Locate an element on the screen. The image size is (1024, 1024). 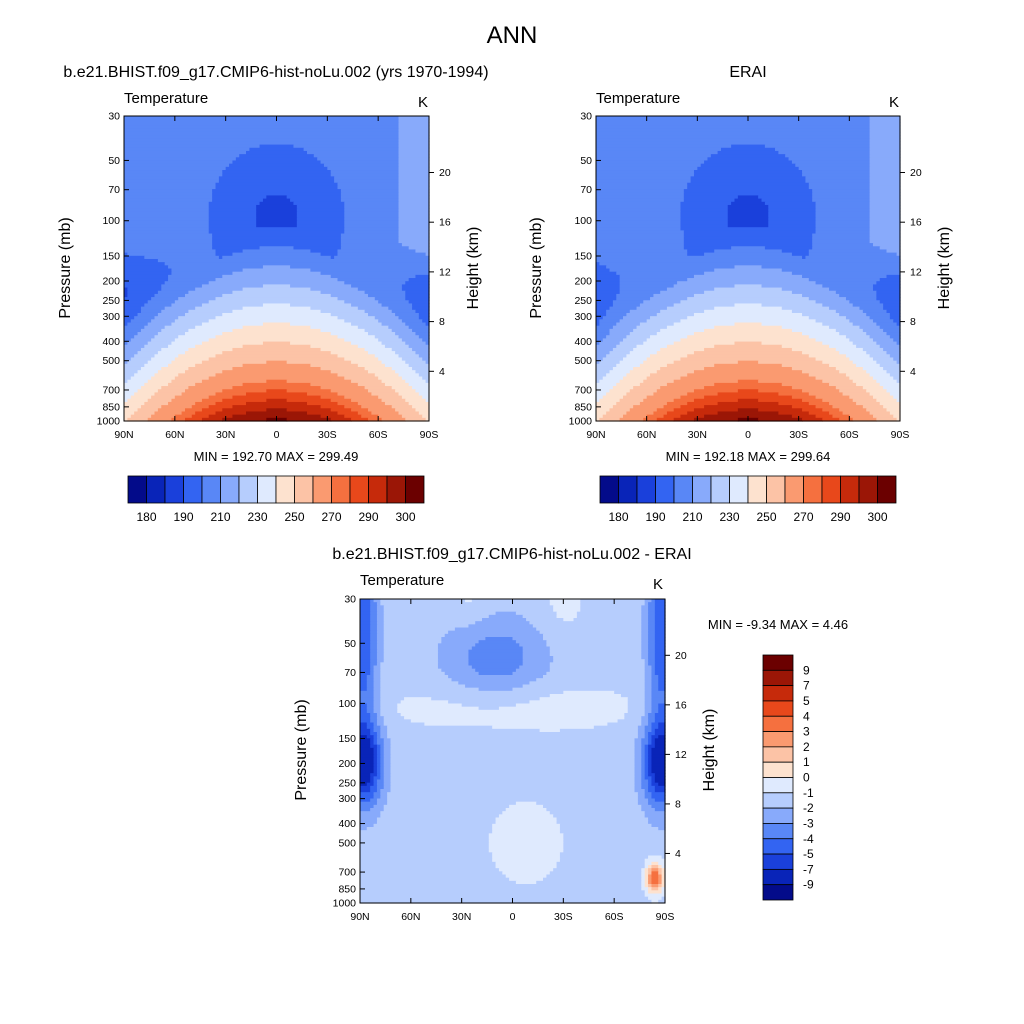
diff-min-max: MIN = -9.34 MAX = 4.46 is located at coordinates (778, 624).